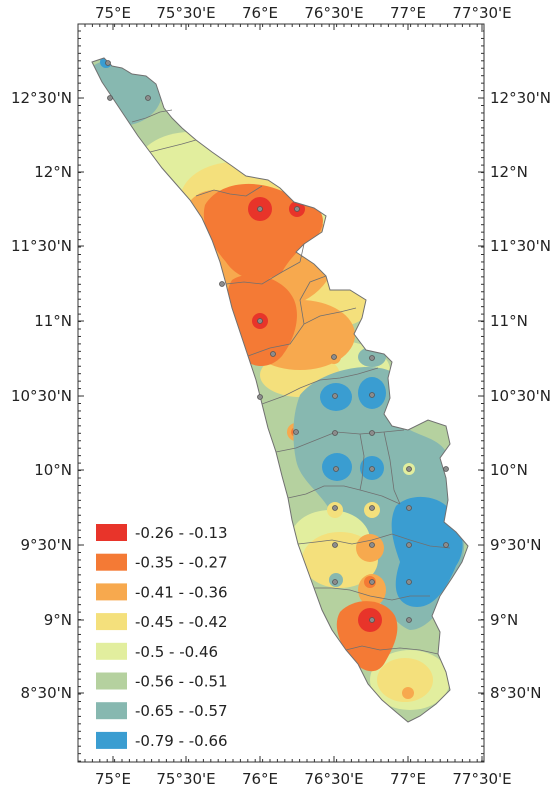 This screenshot has height=794, width=559. I want to click on legend-item: -0.41 - -0.36, so click(162, 592).